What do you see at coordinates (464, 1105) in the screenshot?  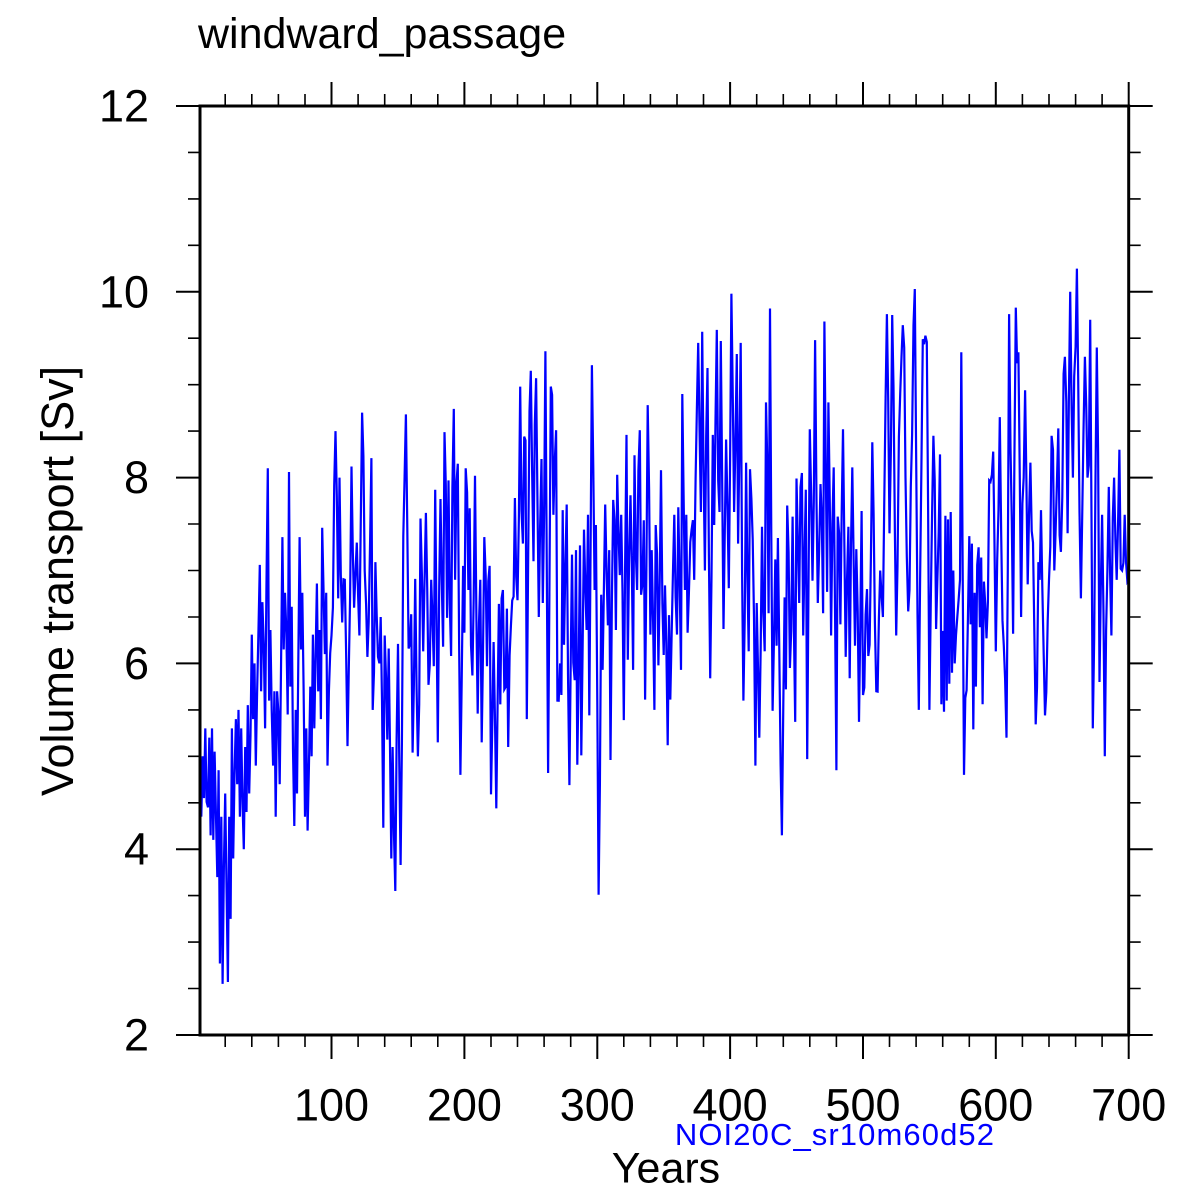 I see `svg-text: 200` at bounding box center [464, 1105].